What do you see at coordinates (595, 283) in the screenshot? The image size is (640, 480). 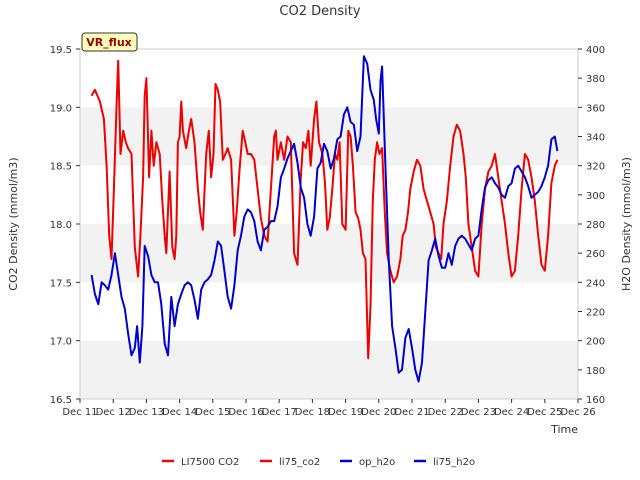 I see `y2-tick-label: 240` at bounding box center [595, 283].